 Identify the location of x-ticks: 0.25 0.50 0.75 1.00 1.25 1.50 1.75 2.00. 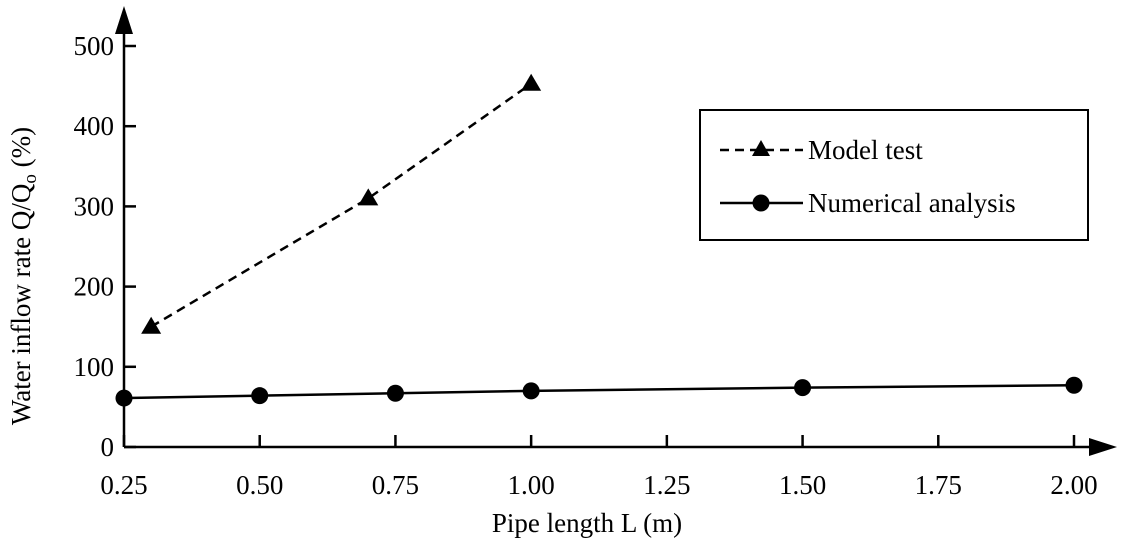
(599, 467).